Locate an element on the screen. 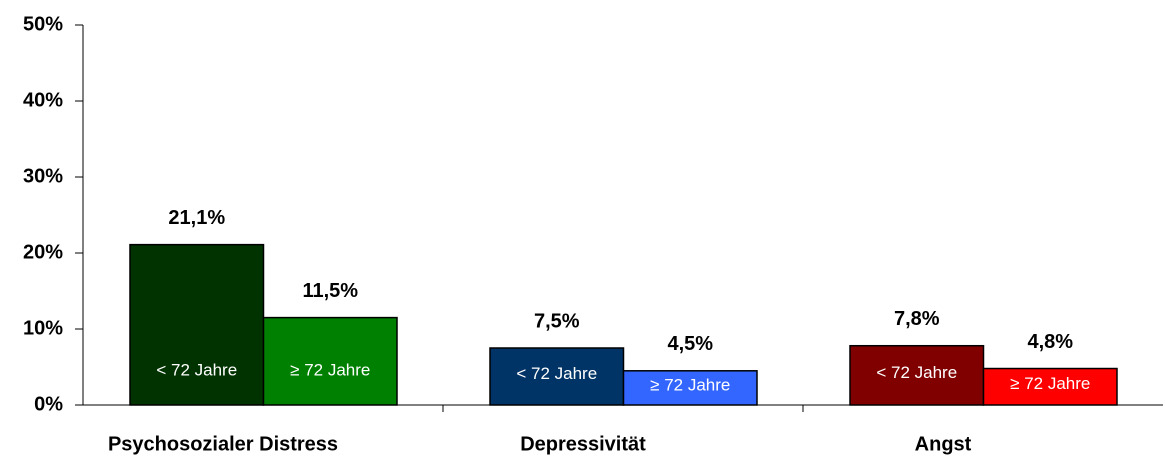 The image size is (1165, 459). value-label: 4,8% is located at coordinates (1050, 342).